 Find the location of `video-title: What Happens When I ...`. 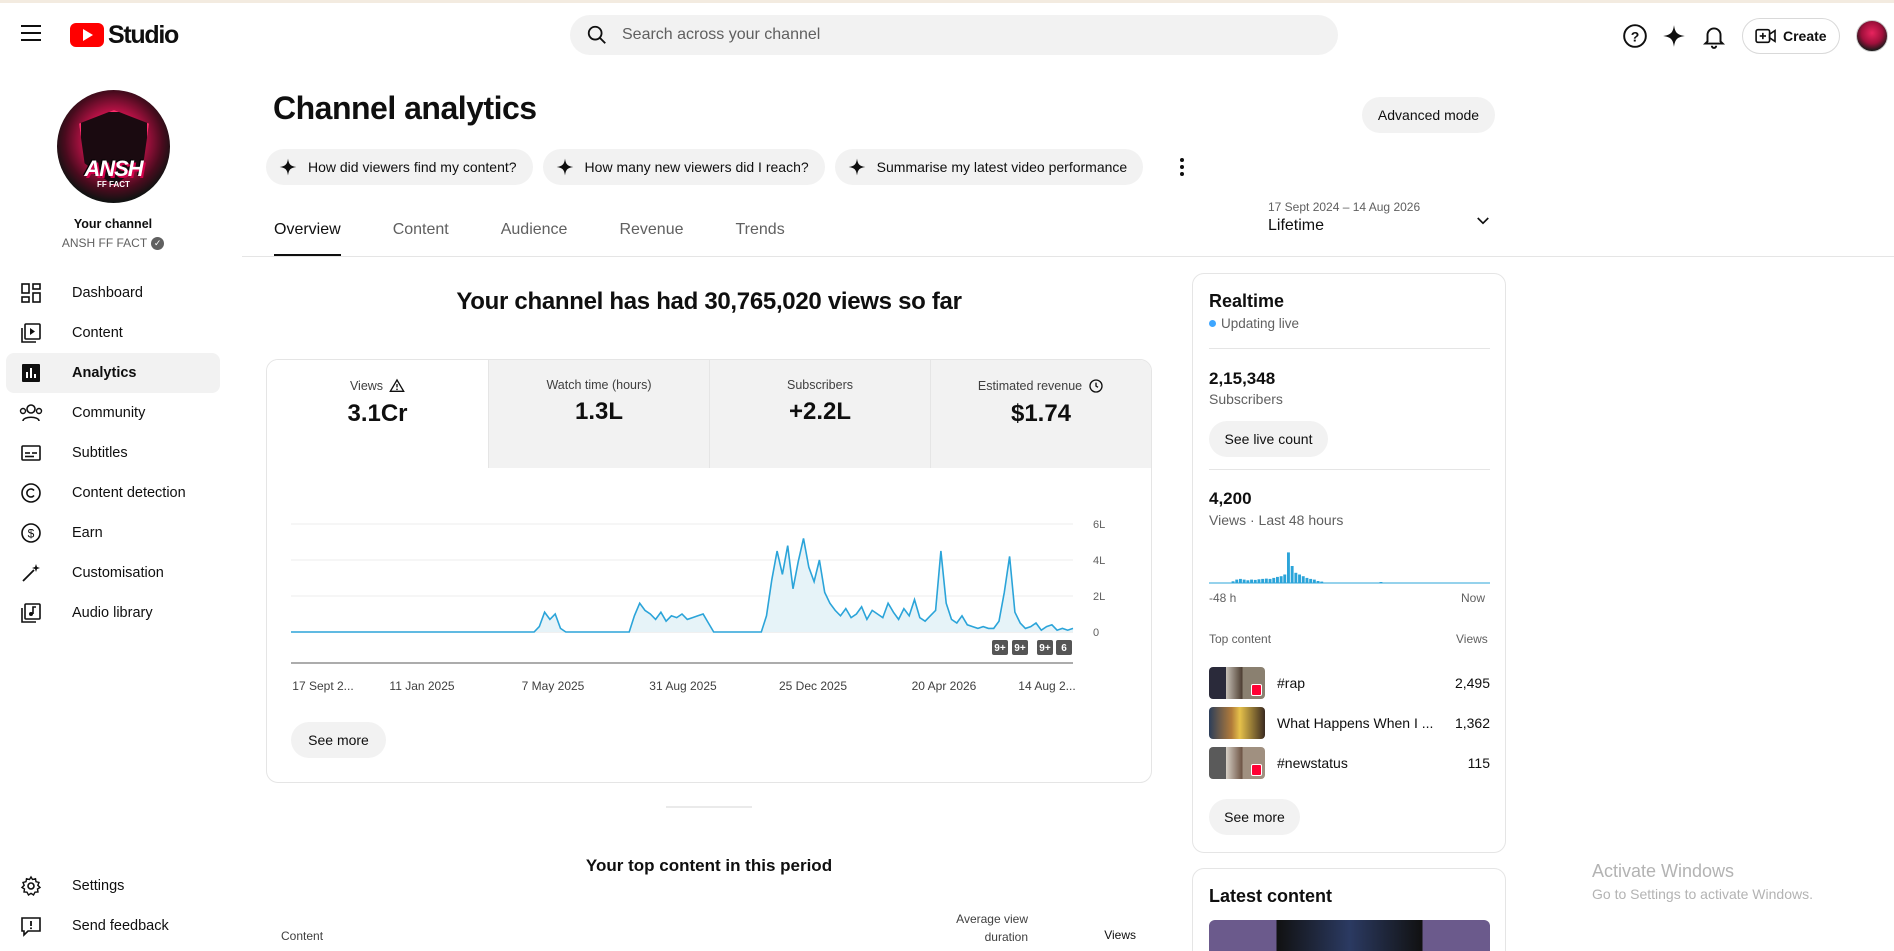

video-title: What Happens When I ... is located at coordinates (1355, 723).